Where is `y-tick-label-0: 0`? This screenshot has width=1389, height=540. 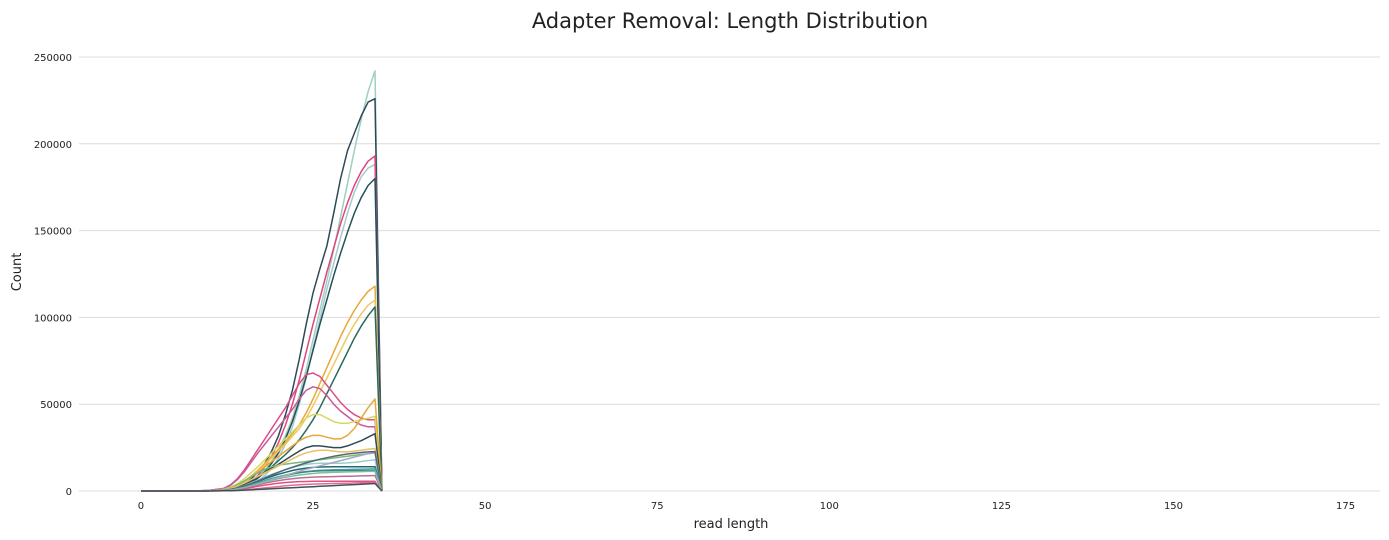 y-tick-label-0: 0 is located at coordinates (69, 492).